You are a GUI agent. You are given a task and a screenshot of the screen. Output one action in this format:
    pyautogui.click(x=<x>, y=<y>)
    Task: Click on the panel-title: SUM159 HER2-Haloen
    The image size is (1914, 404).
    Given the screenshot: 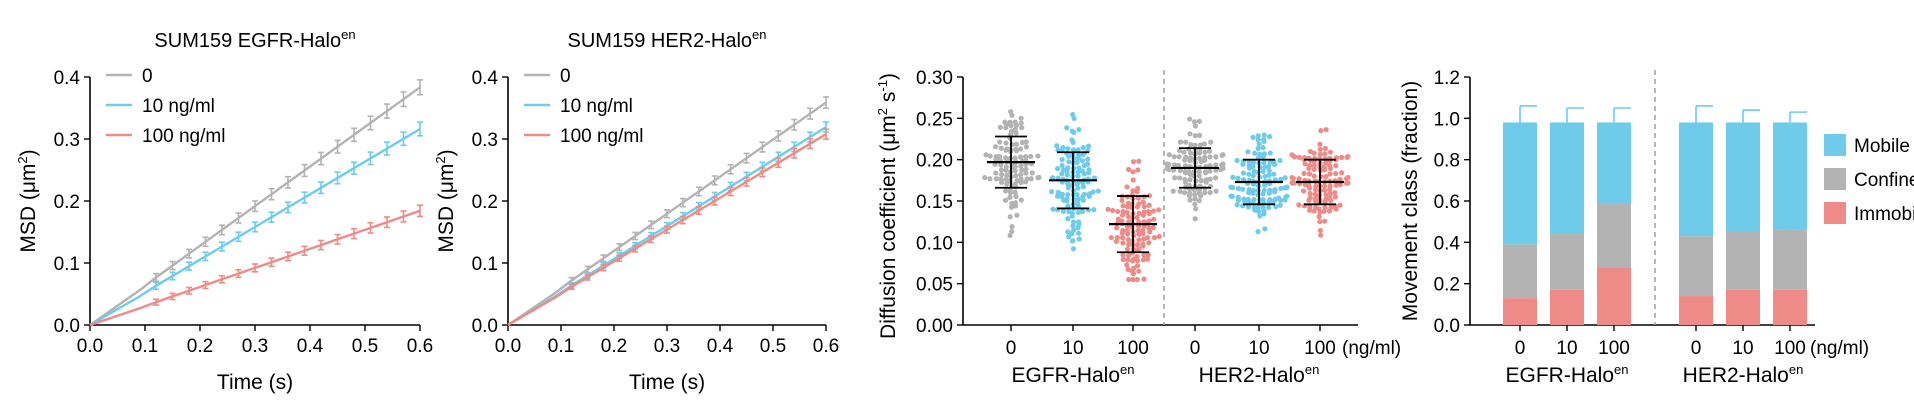 What is the action you would take?
    pyautogui.click(x=667, y=39)
    